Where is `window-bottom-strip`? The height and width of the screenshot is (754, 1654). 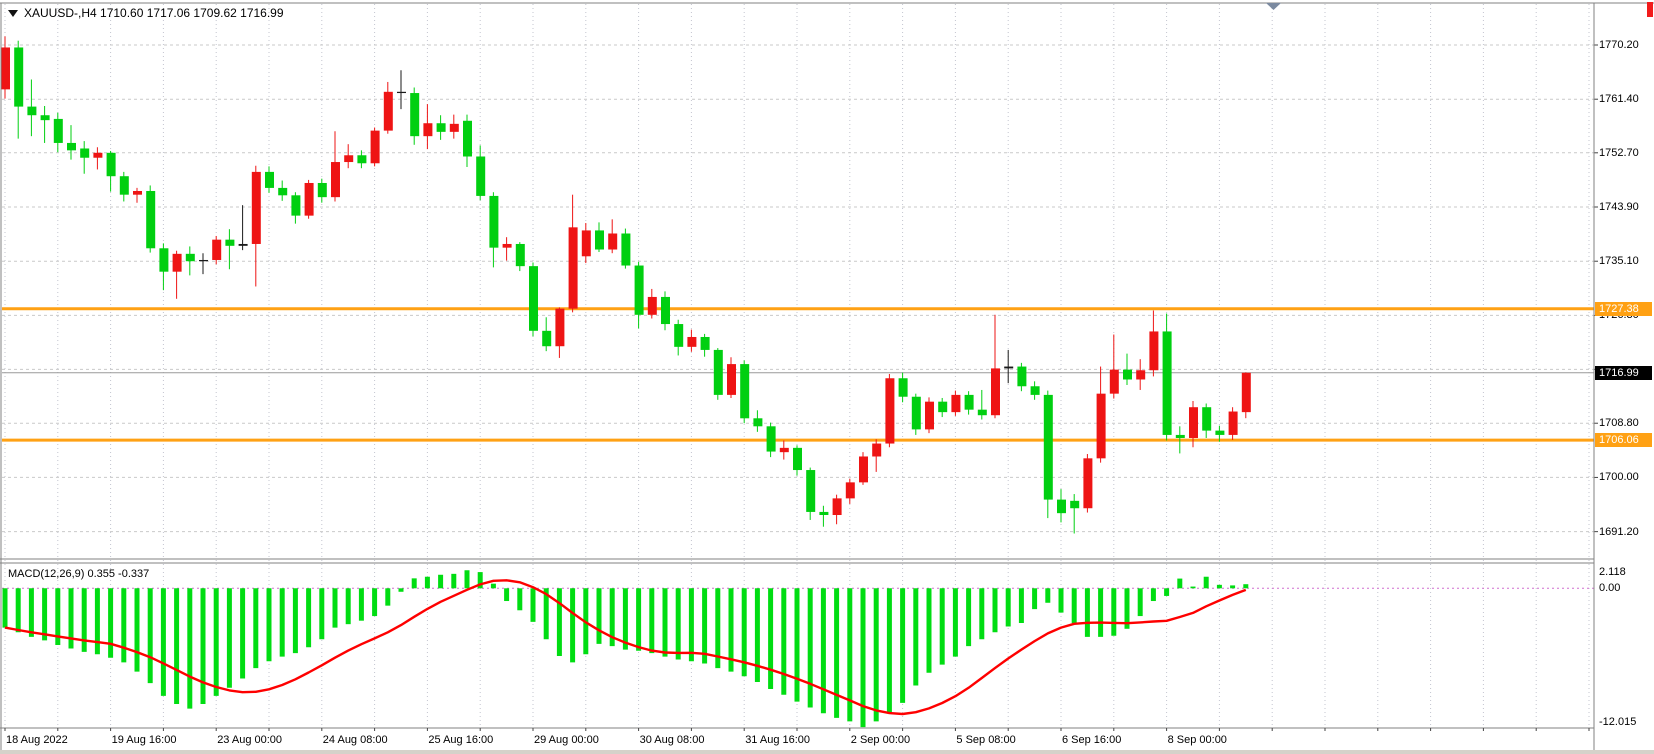 window-bottom-strip is located at coordinates (827, 752).